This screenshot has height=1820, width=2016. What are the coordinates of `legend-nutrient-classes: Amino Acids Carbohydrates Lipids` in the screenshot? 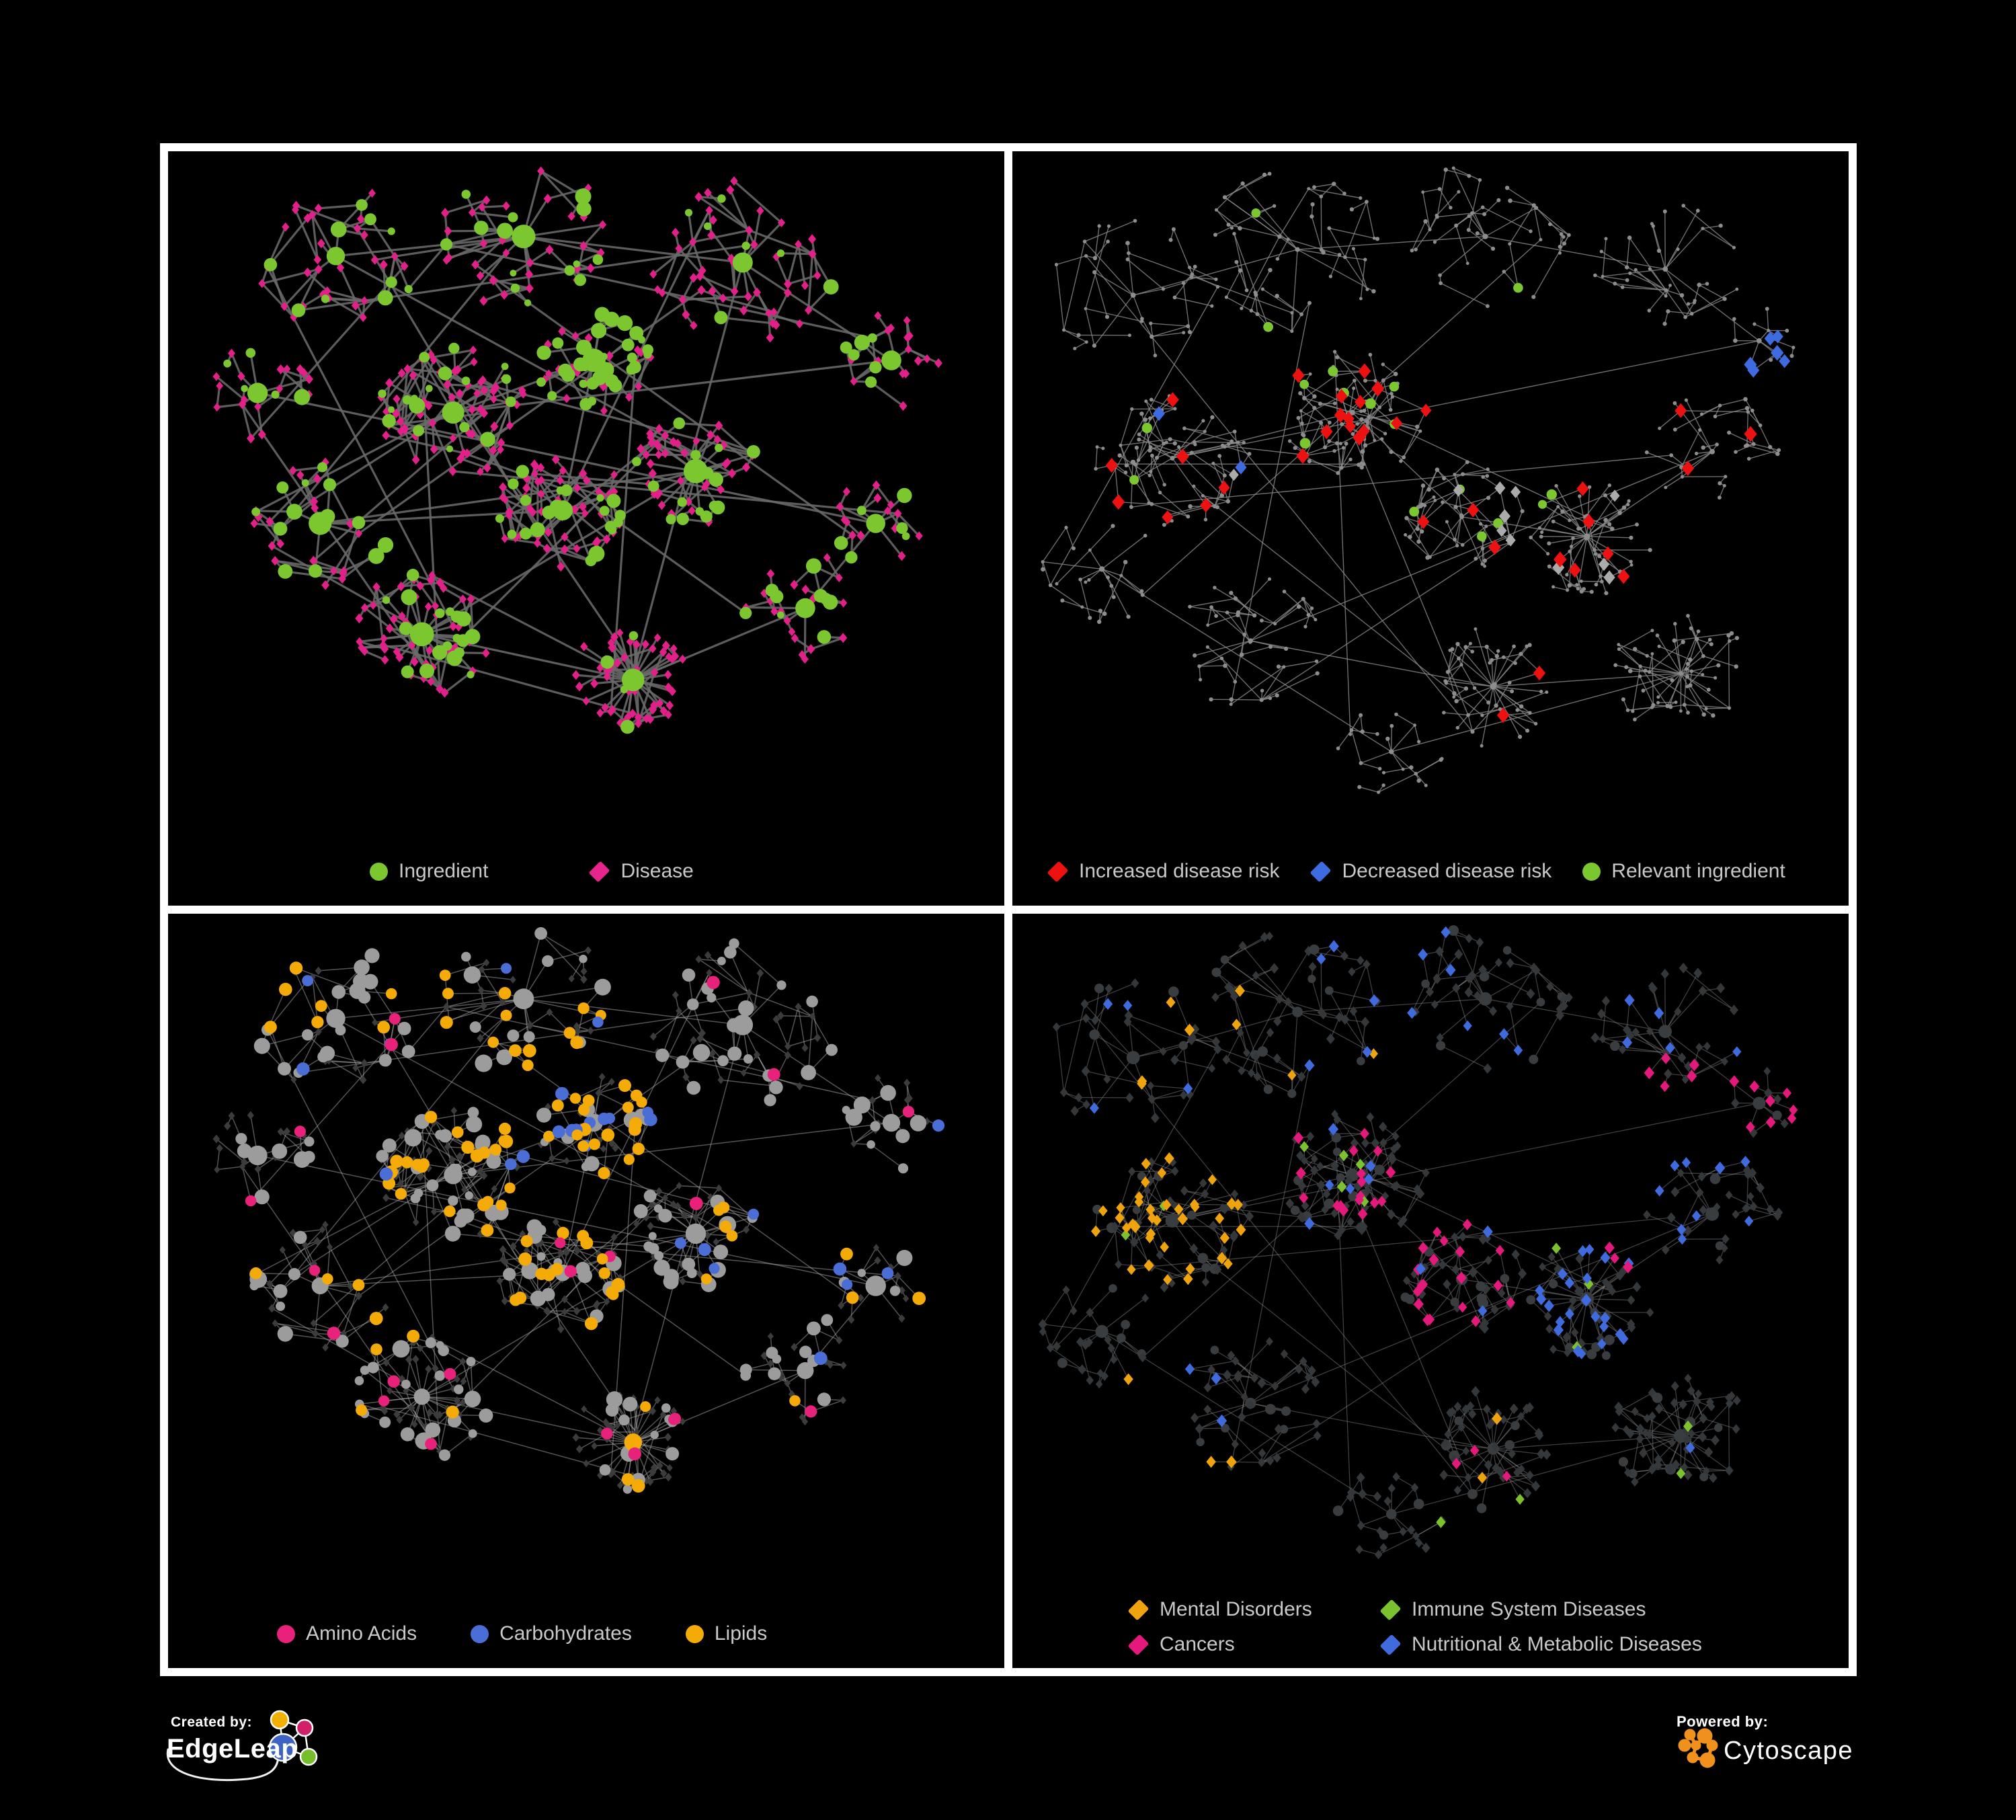 It's located at (467, 1633).